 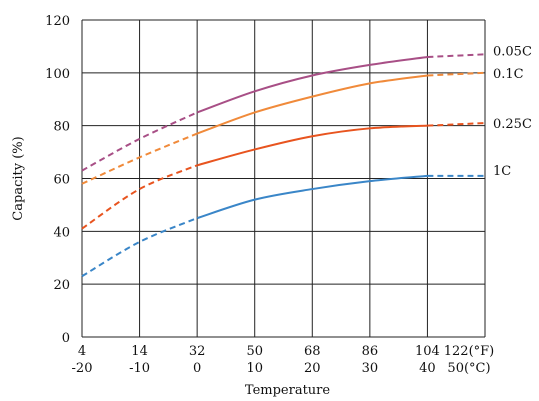 What do you see at coordinates (57, 74) in the screenshot?
I see `y-tick-label: 100` at bounding box center [57, 74].